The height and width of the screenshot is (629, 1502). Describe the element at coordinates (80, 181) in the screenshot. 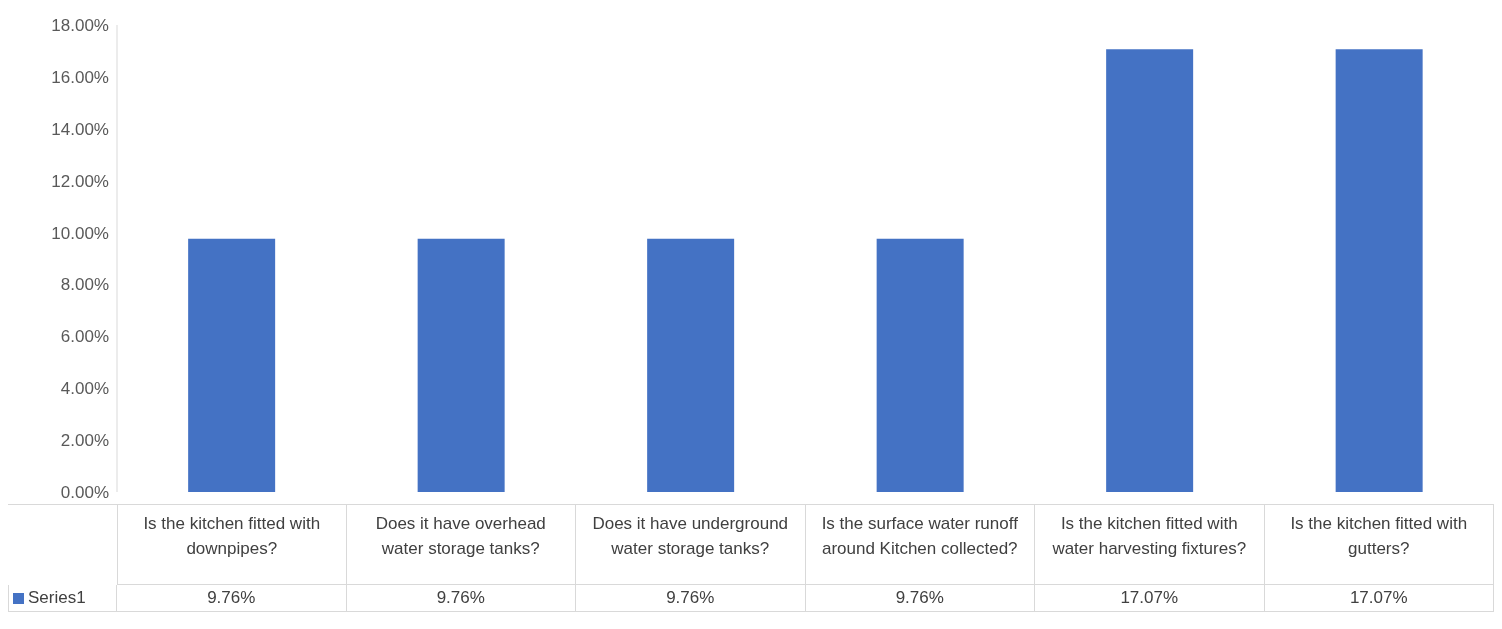

I see `y-tick-label: 12.00%` at that location.